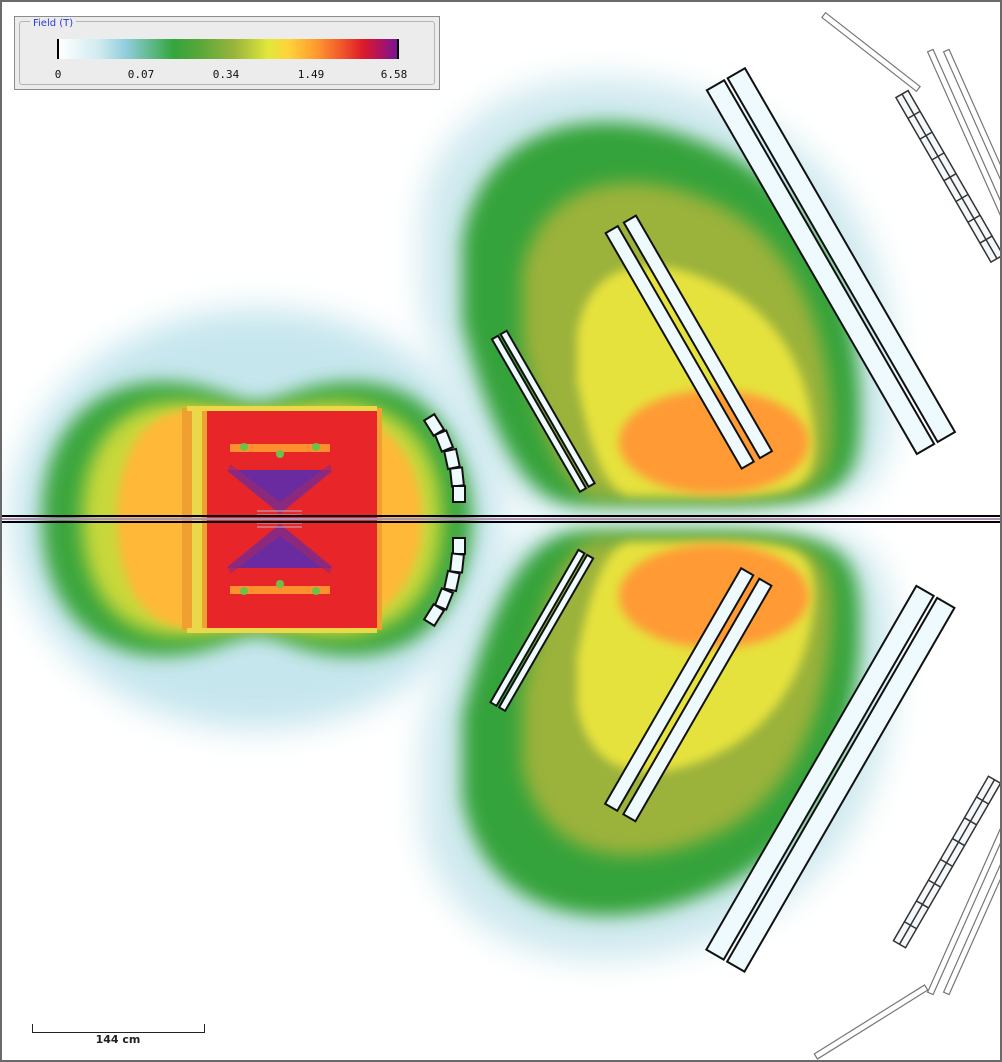 The width and height of the screenshot is (1002, 1062). I want to click on legend-title: Field (T), so click(53, 24).